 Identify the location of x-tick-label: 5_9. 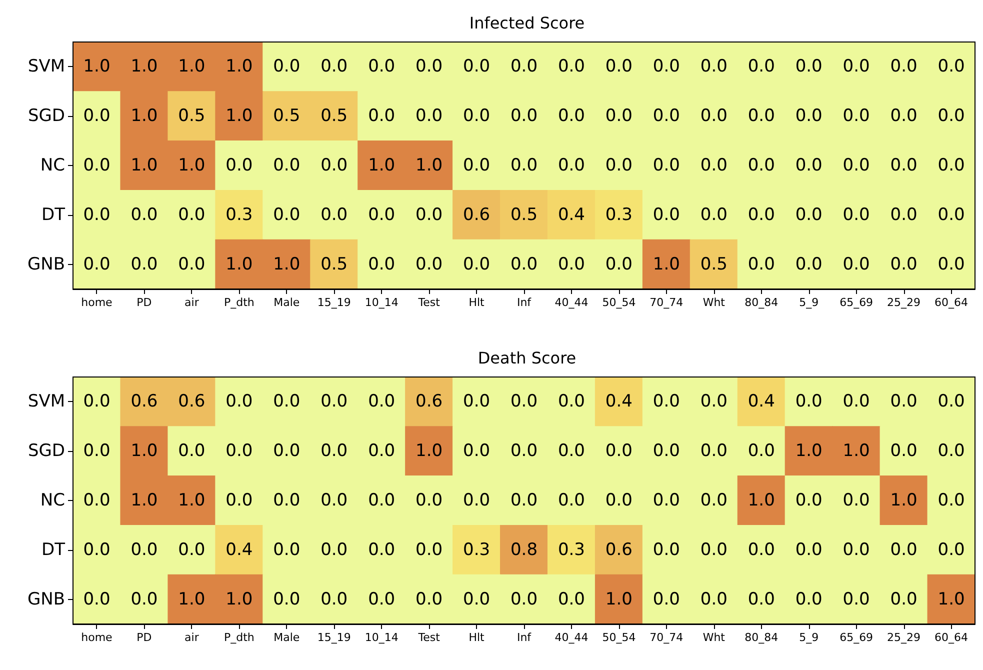
(809, 637).